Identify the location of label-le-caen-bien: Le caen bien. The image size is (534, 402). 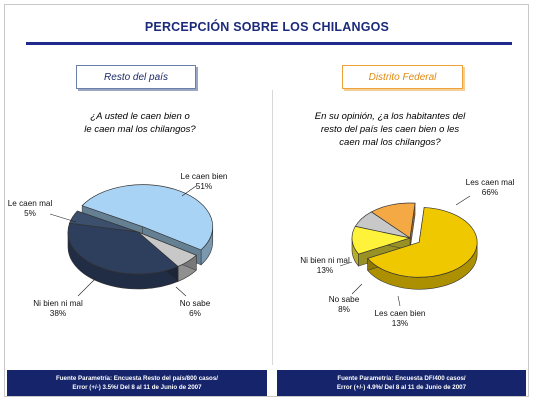
(204, 176).